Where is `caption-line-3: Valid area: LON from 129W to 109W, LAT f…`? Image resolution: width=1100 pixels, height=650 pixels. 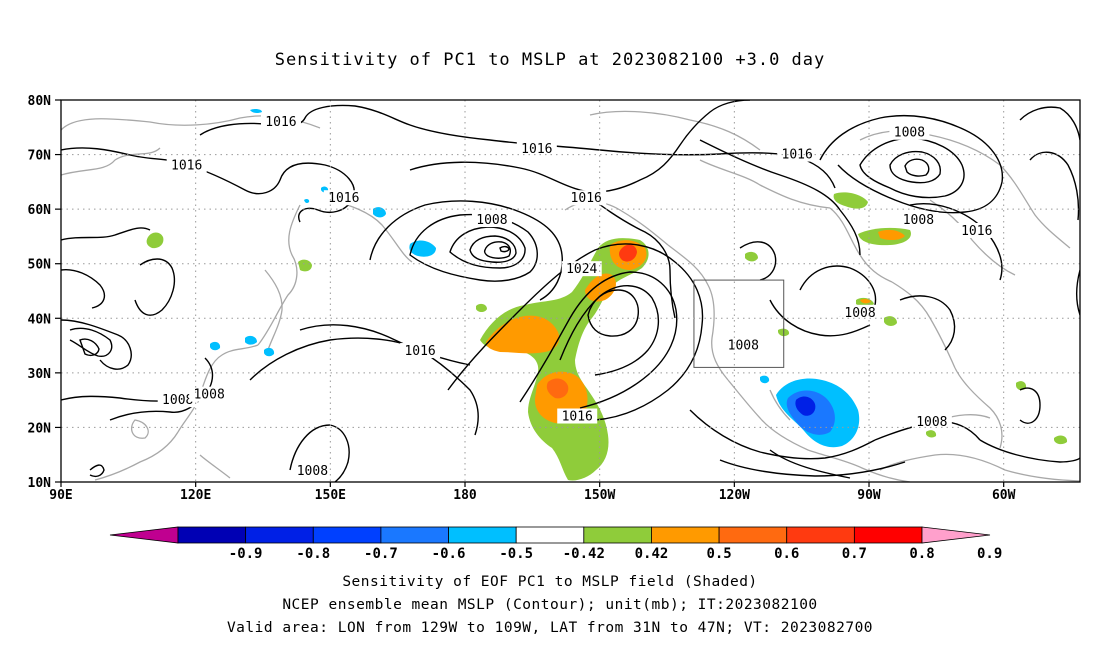
caption-line-3: Valid area: LON from 129W to 109W, LAT f… is located at coordinates (550, 628).